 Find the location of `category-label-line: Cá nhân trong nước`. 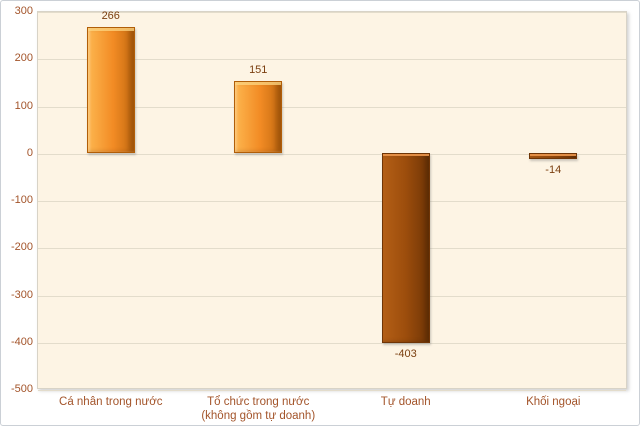

category-label-line: Cá nhân trong nước is located at coordinates (111, 402).